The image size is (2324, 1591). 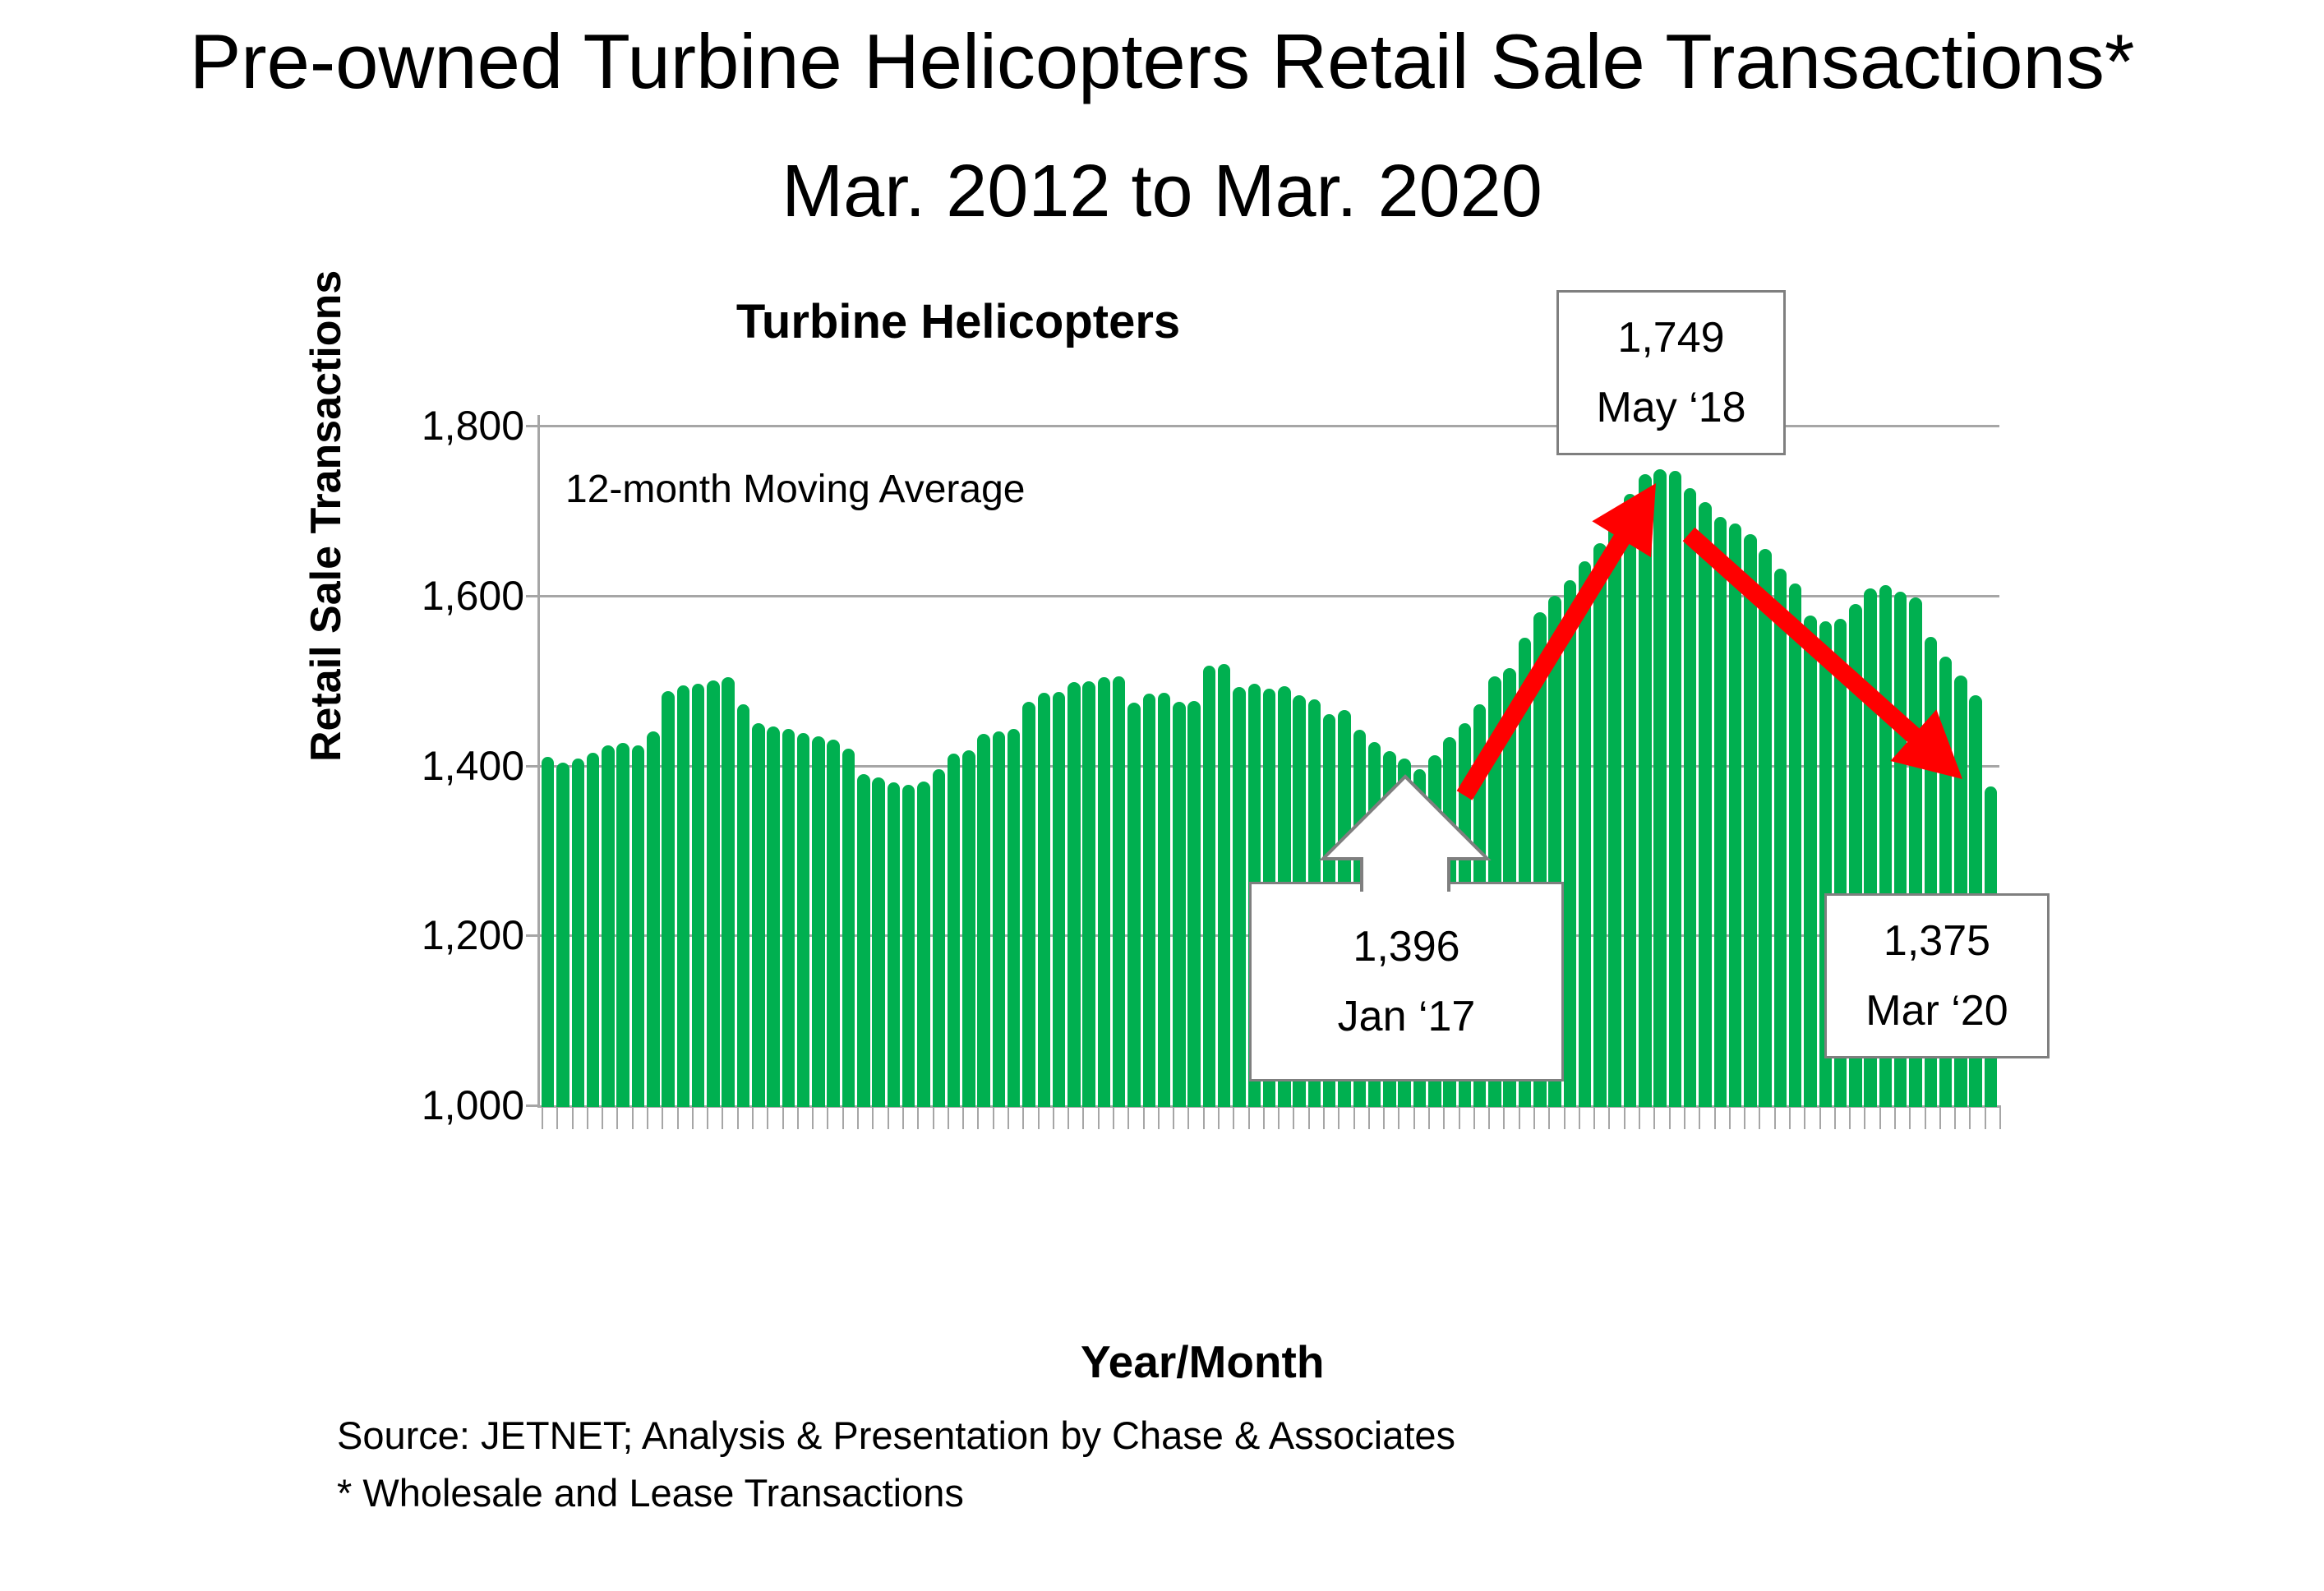 I want to click on annotation-peak: 1,749 May ‘18, so click(x=1671, y=372).